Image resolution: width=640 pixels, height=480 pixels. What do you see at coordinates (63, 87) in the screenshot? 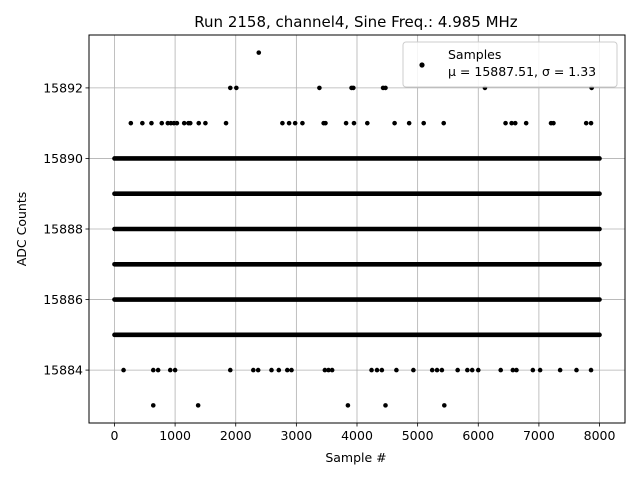
I see `y-tick-label: 15892` at bounding box center [63, 87].